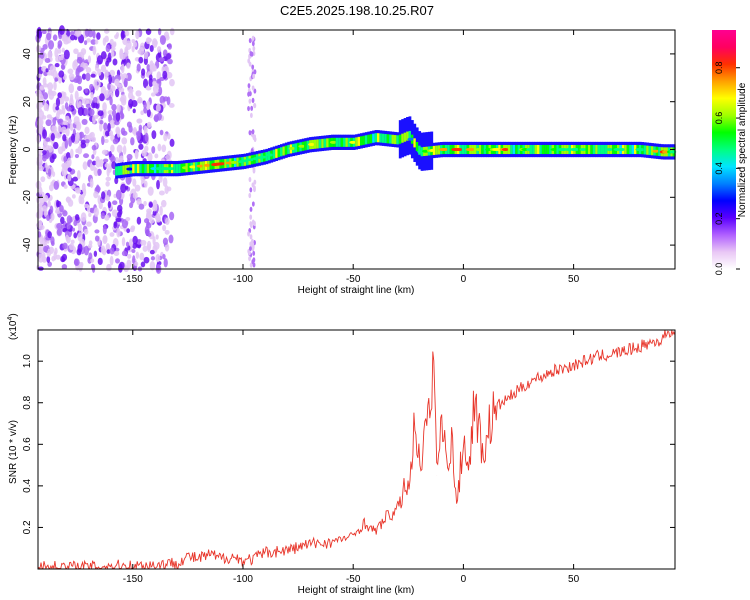 The width and height of the screenshot is (750, 600). What do you see at coordinates (13, 314) in the screenshot?
I see `snr-y-exponent-close: )` at bounding box center [13, 314].